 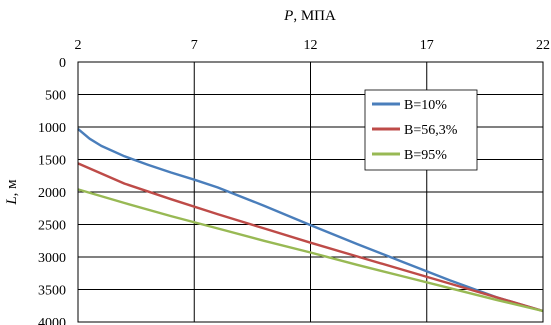 I want to click on y-tick-label: 1000, so click(x=52, y=128).